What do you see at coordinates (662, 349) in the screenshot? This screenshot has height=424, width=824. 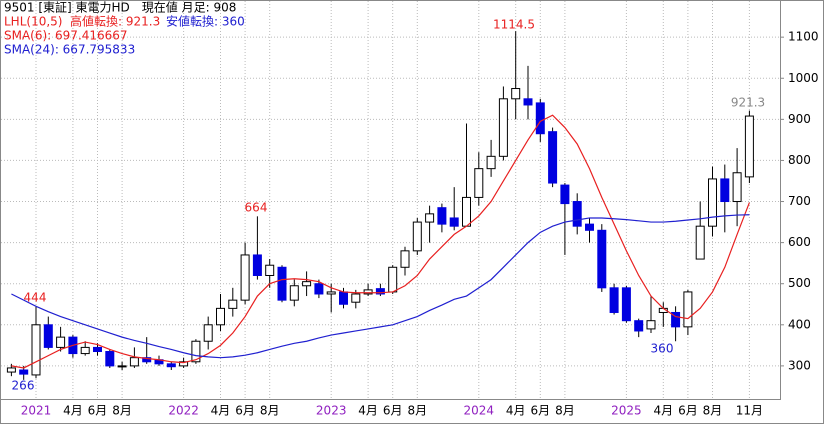 I see `annotation: 360` at bounding box center [662, 349].